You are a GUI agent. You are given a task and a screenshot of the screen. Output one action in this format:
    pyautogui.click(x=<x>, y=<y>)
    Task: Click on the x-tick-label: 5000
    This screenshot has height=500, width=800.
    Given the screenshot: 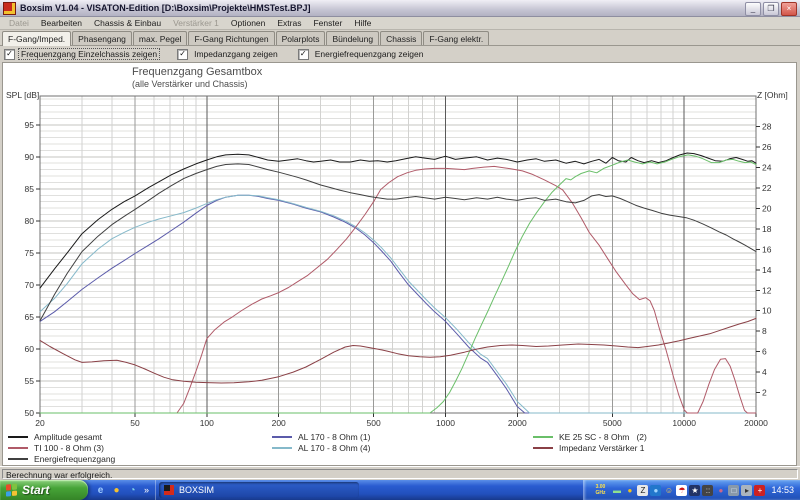 What is the action you would take?
    pyautogui.click(x=612, y=423)
    